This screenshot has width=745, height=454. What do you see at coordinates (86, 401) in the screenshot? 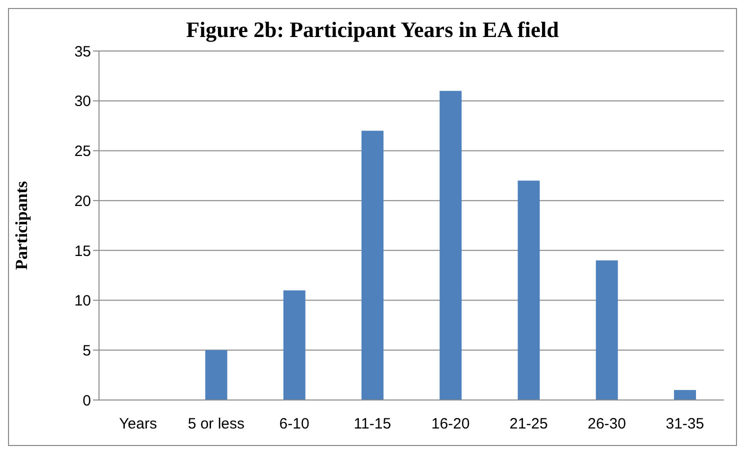
I see `y-tick-label: 0` at bounding box center [86, 401].